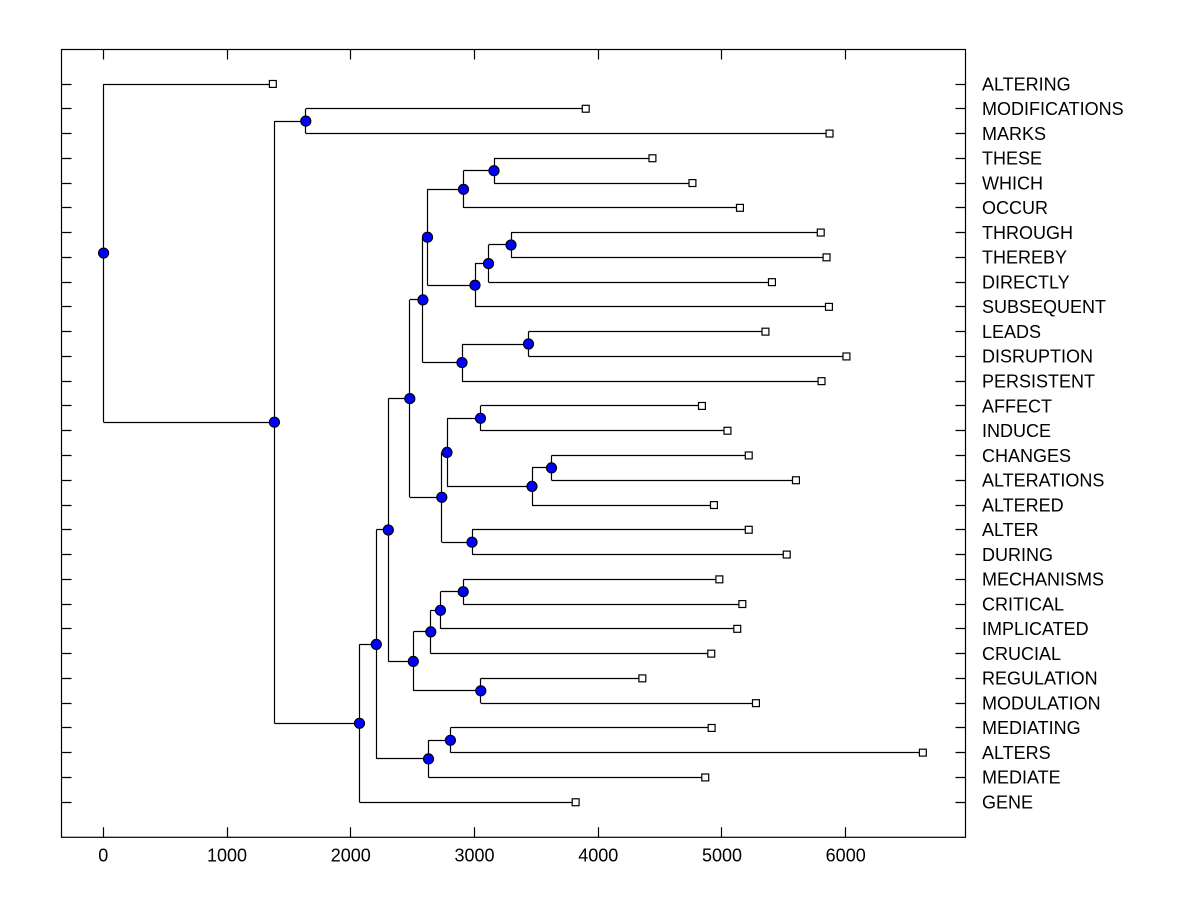  I want to click on svg-text: INDUCE, so click(1016, 431).